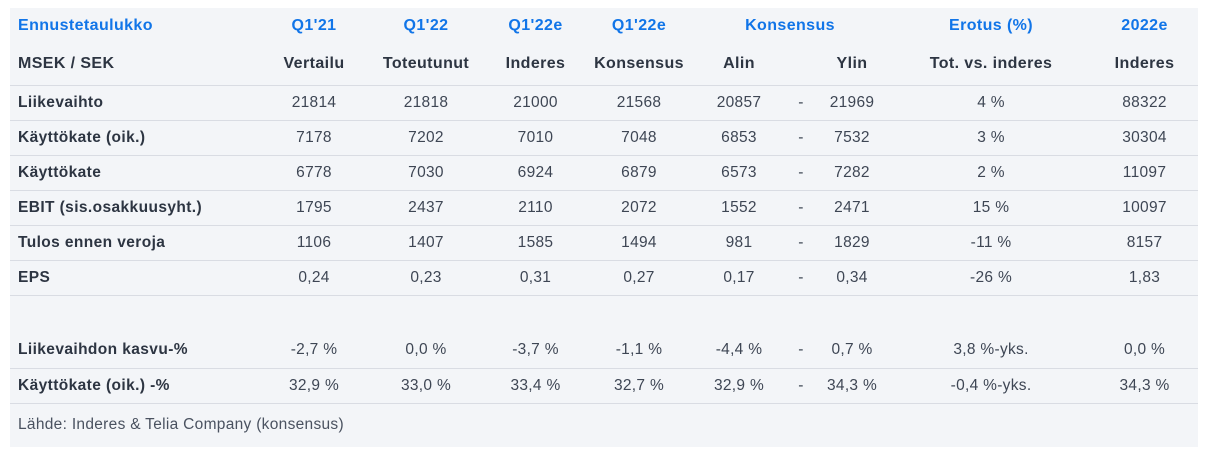  I want to click on table-cell: 3,8 %-yks., so click(991, 349).